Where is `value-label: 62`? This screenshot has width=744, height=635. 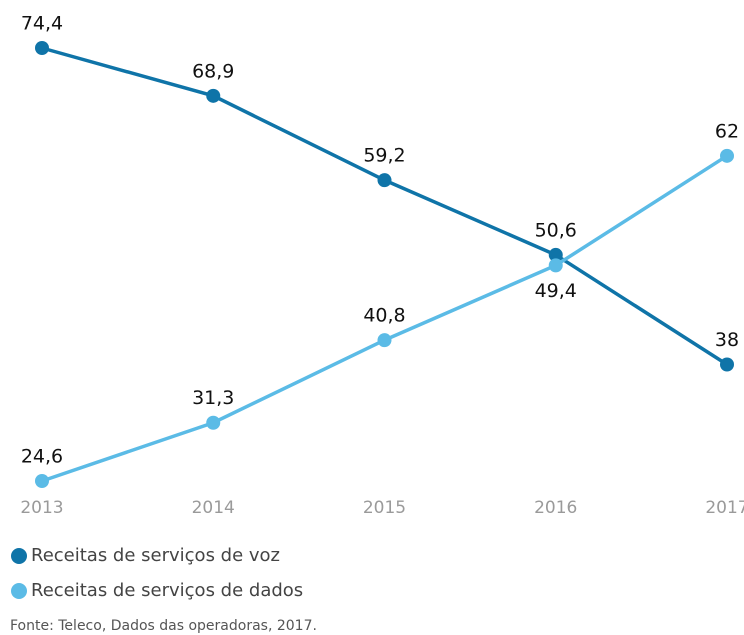
value-label: 62 is located at coordinates (727, 131).